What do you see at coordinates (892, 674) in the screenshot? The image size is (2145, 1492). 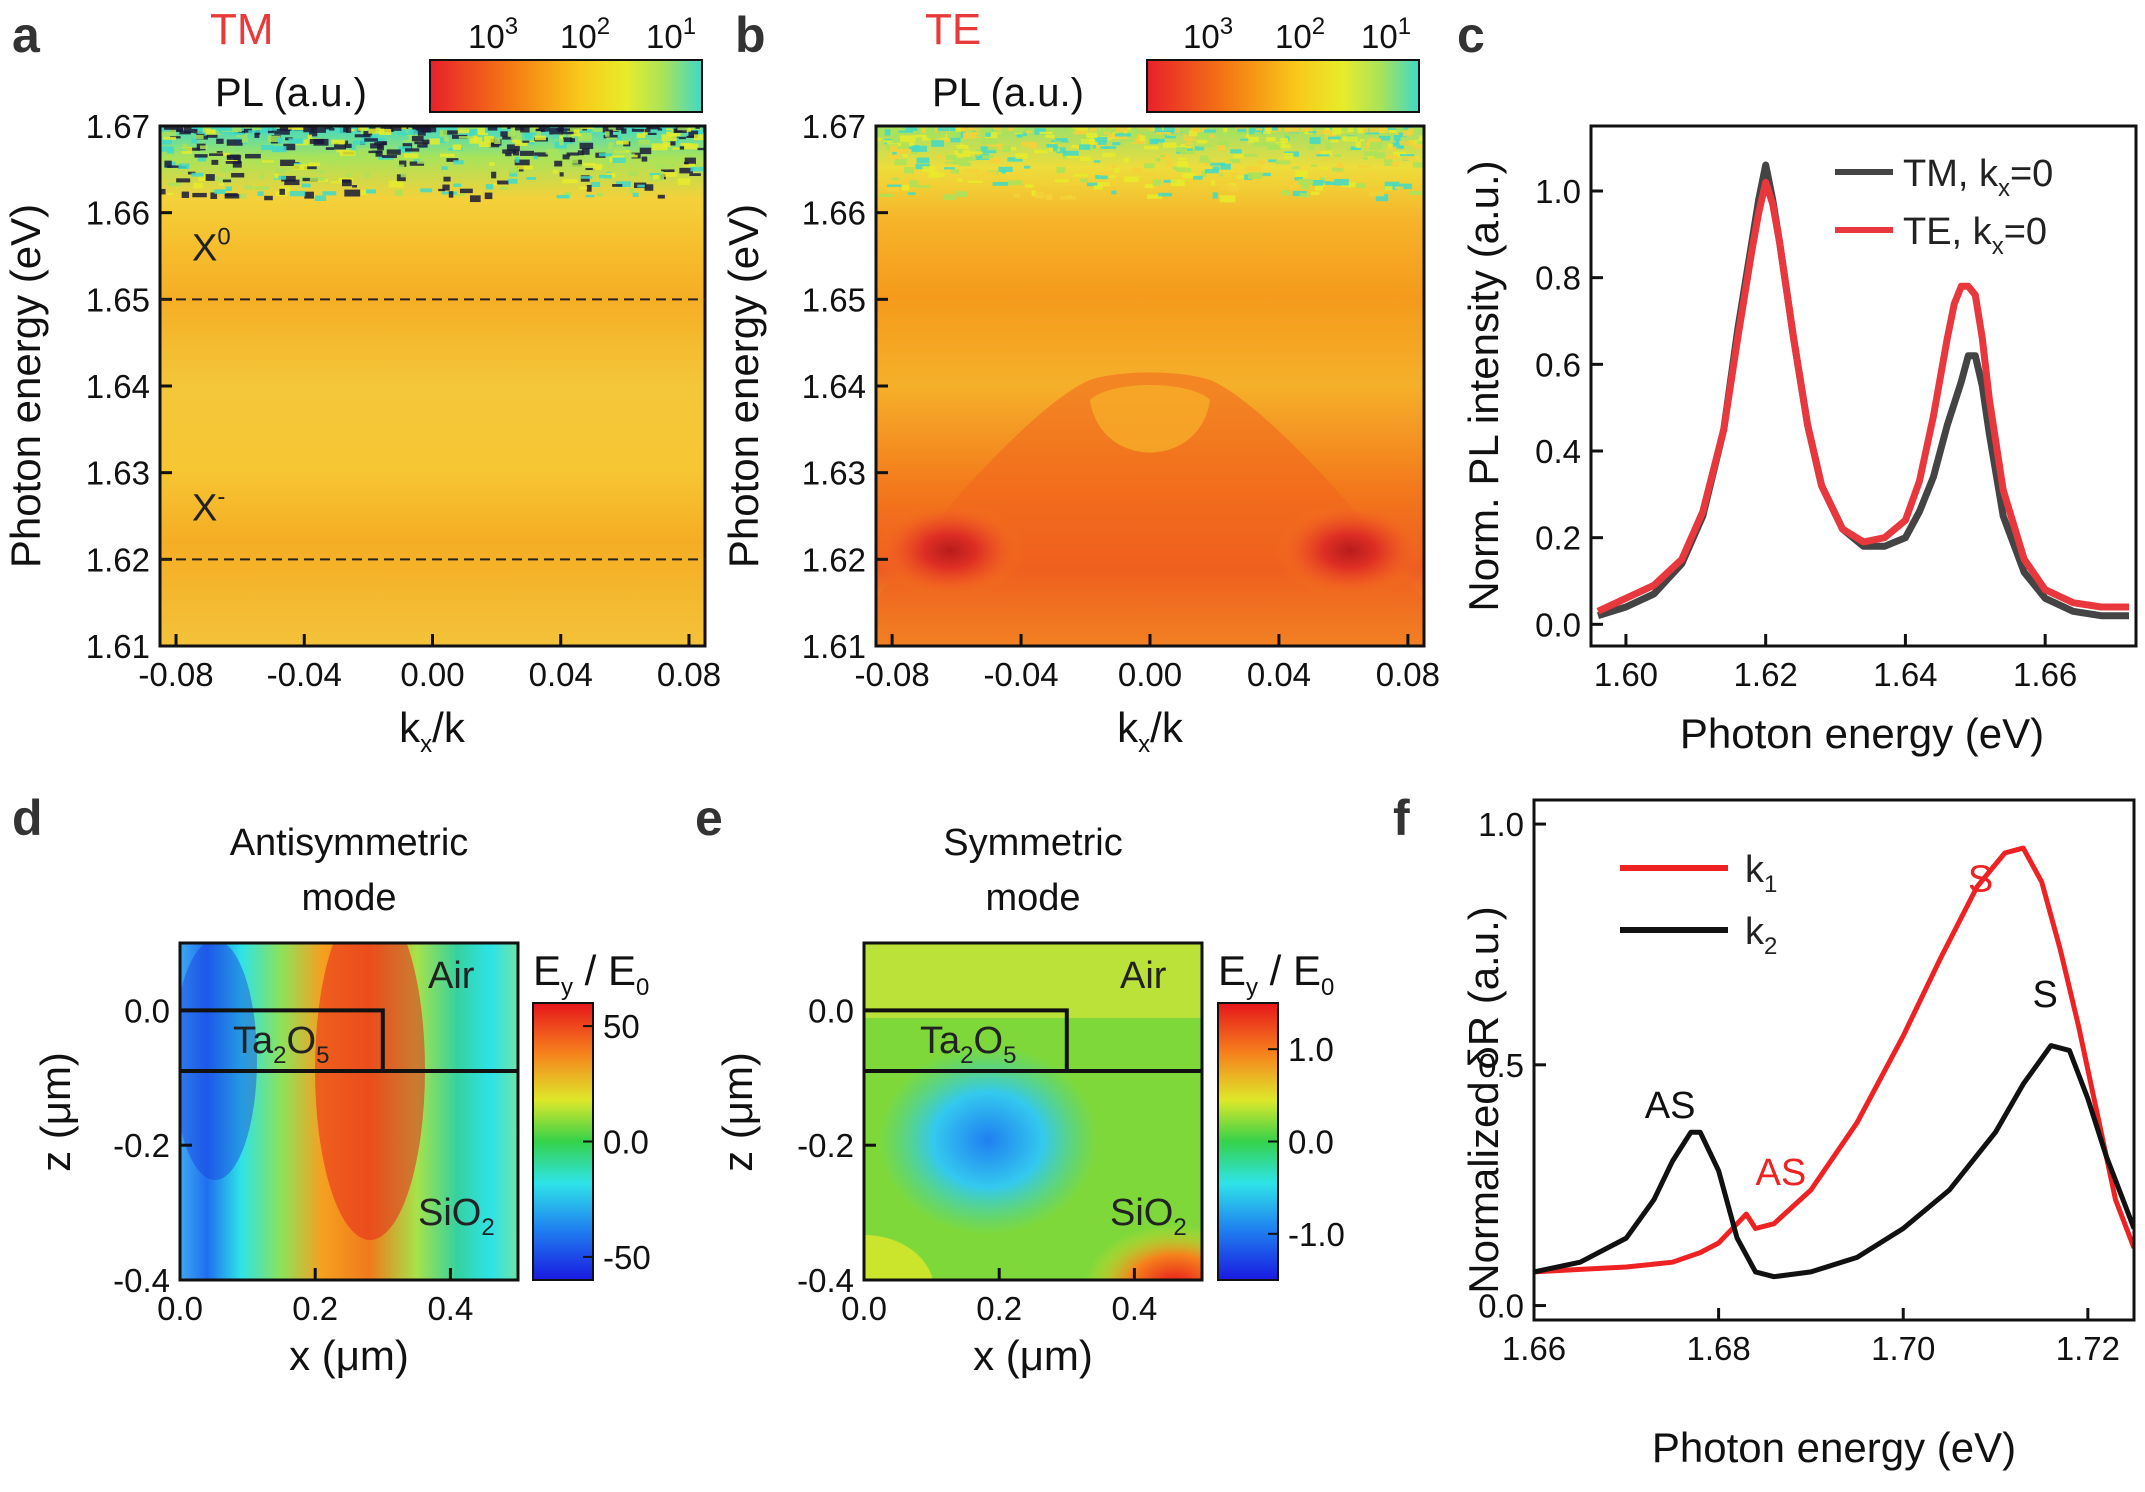 I see `panel-b-xtick-label: -0.08` at bounding box center [892, 674].